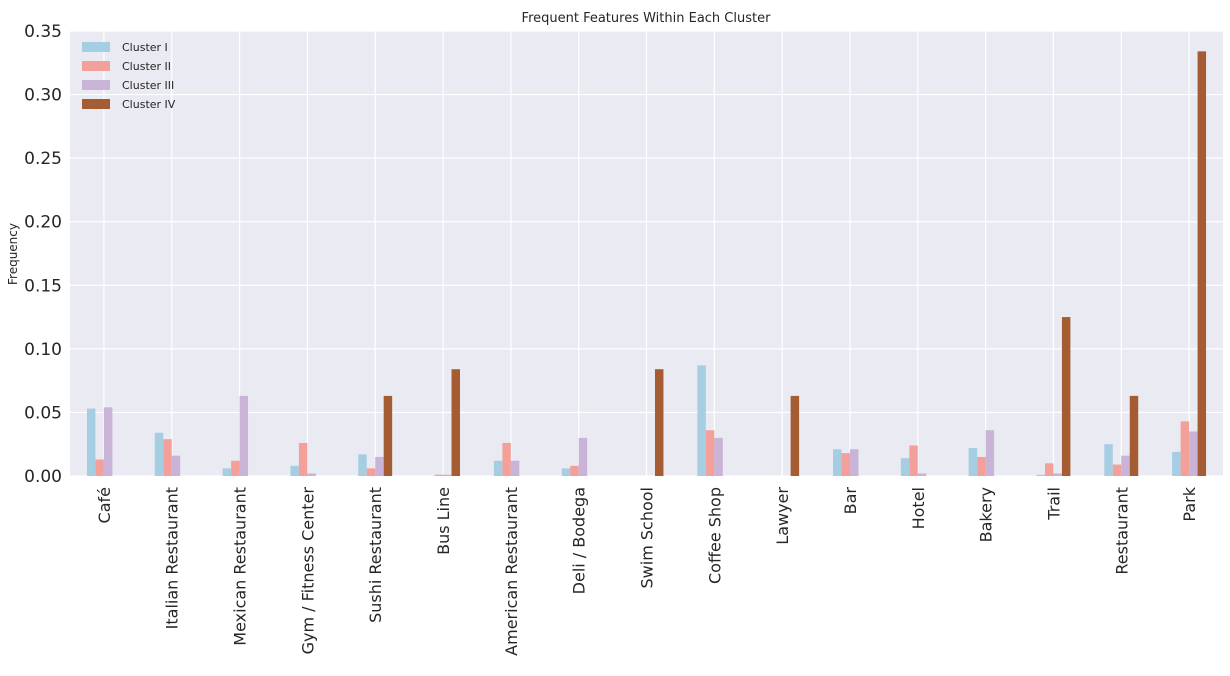  What do you see at coordinates (307, 571) in the screenshot?
I see `x-tick-label: Gym / Fitness Center` at bounding box center [307, 571].